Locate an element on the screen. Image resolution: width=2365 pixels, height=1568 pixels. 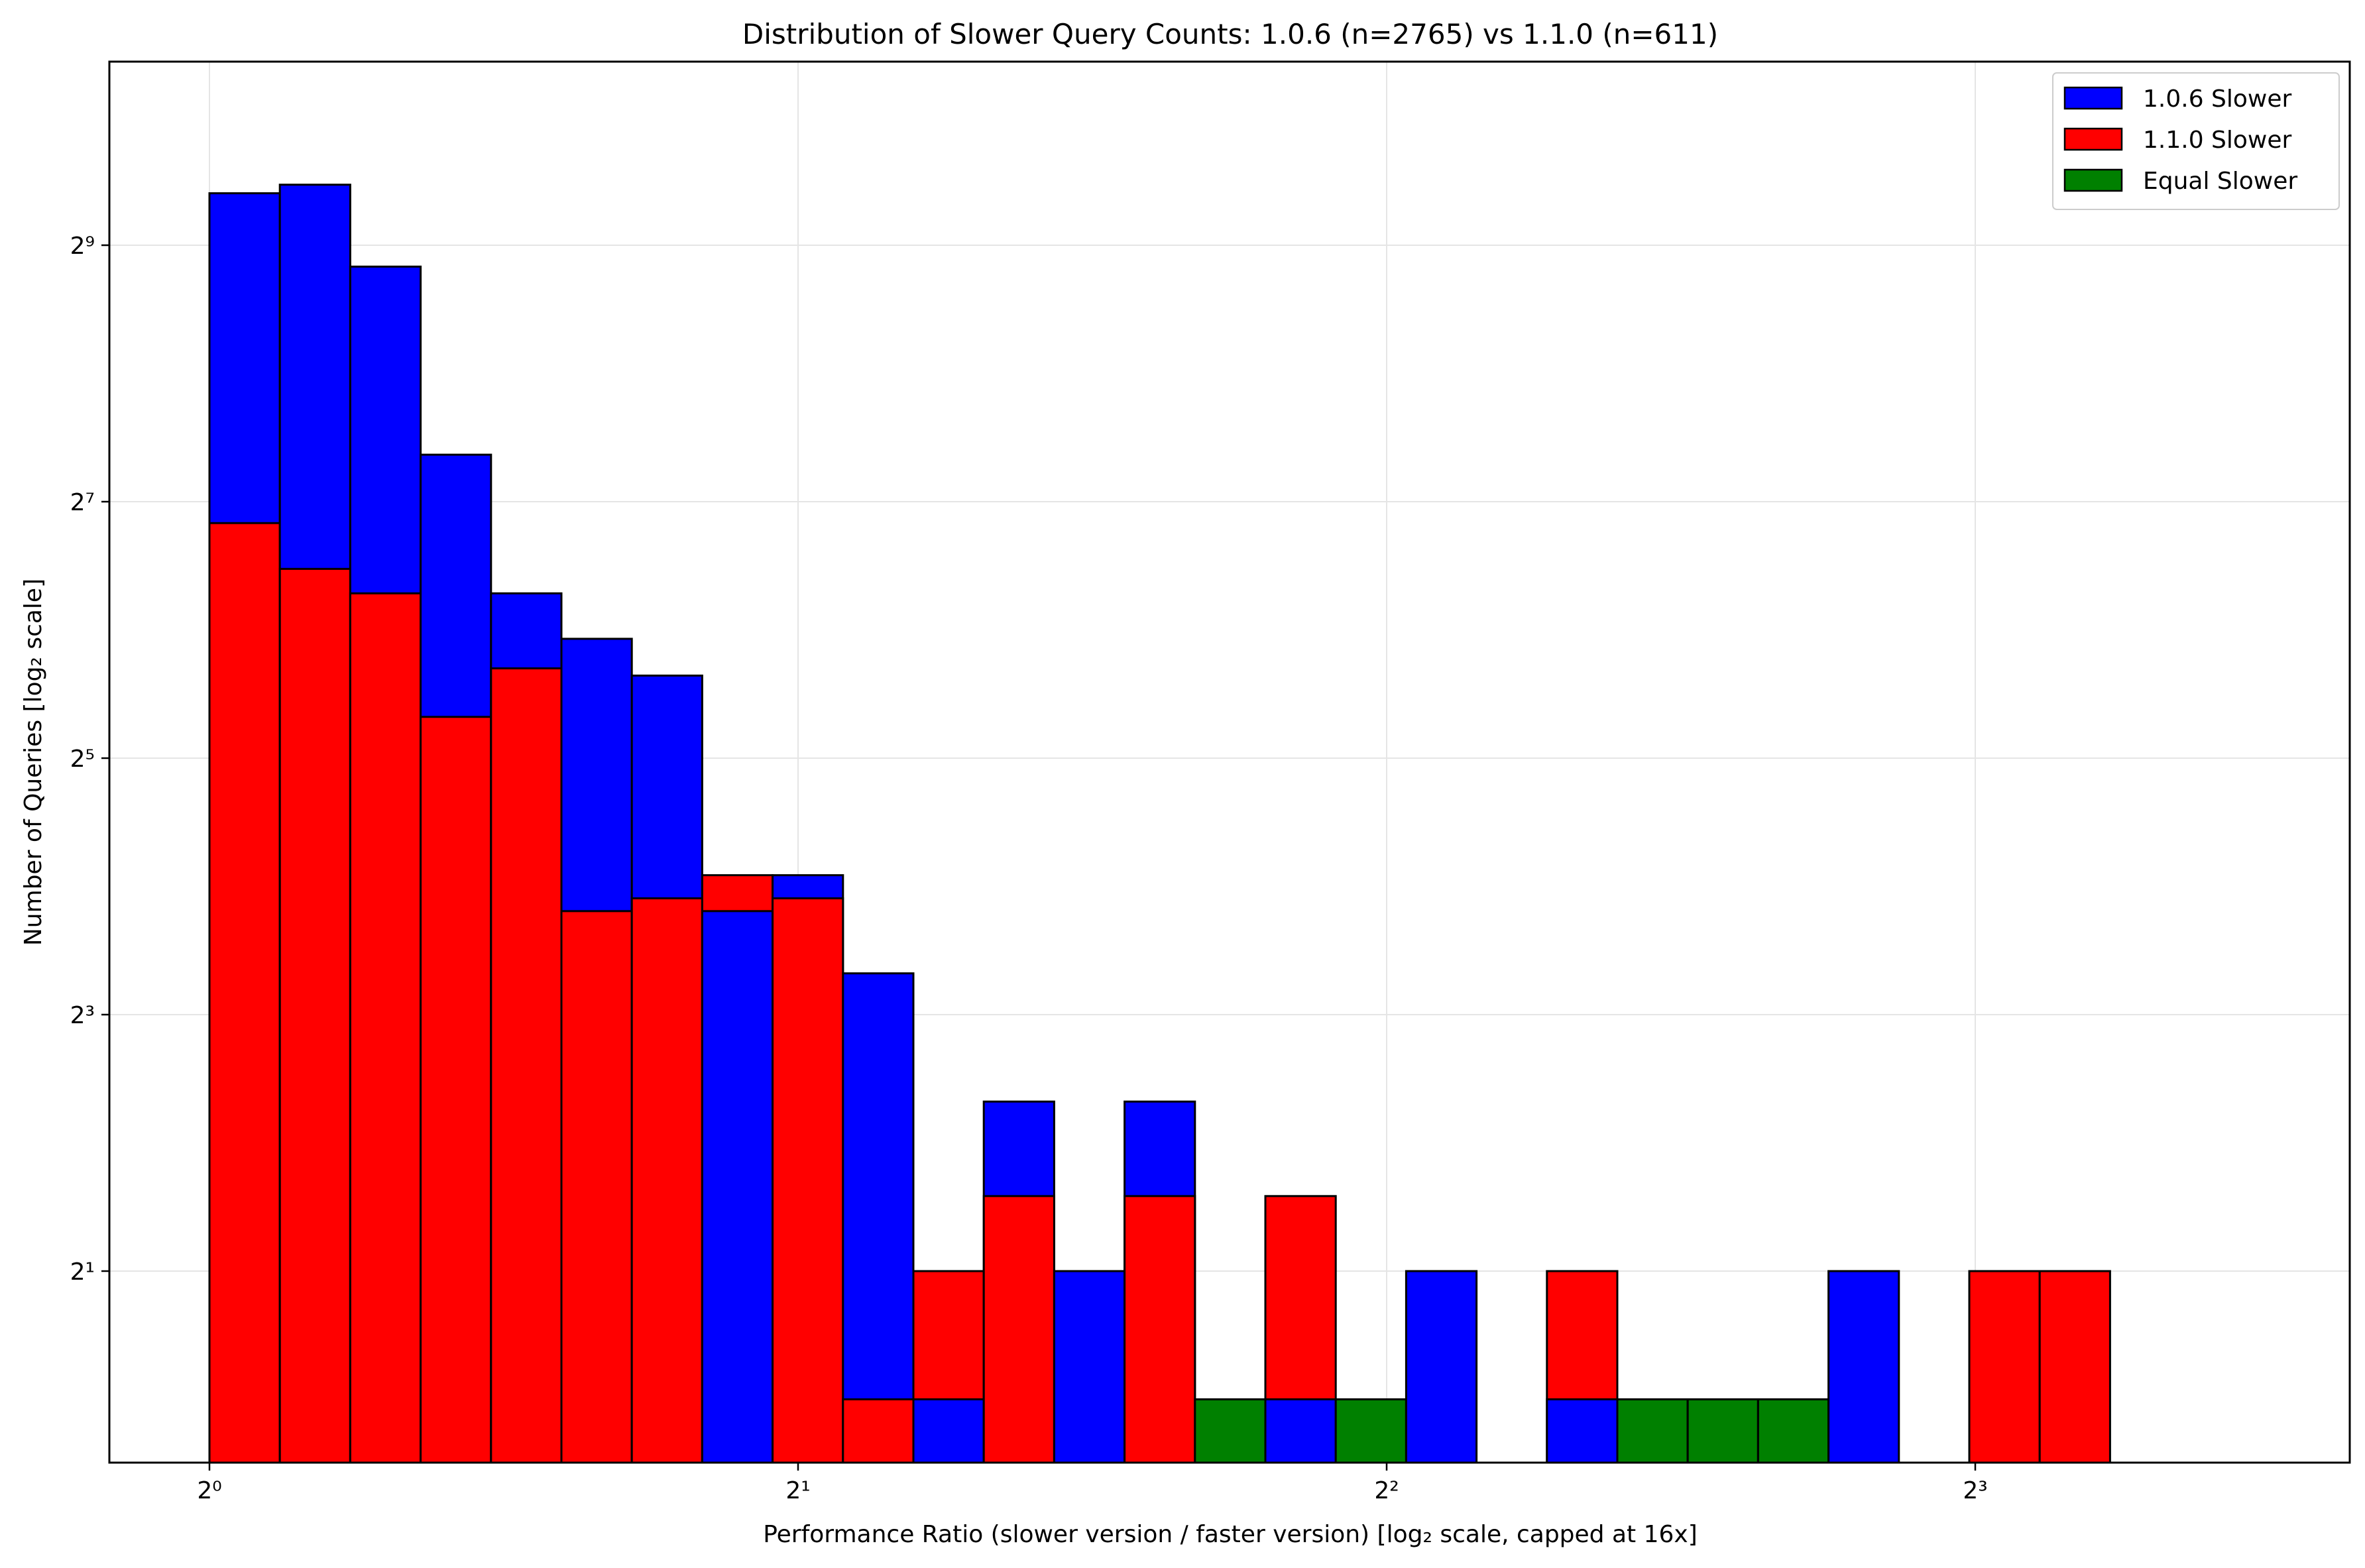
legend-label-equal-slower: Equal Slower is located at coordinates (2220, 182).